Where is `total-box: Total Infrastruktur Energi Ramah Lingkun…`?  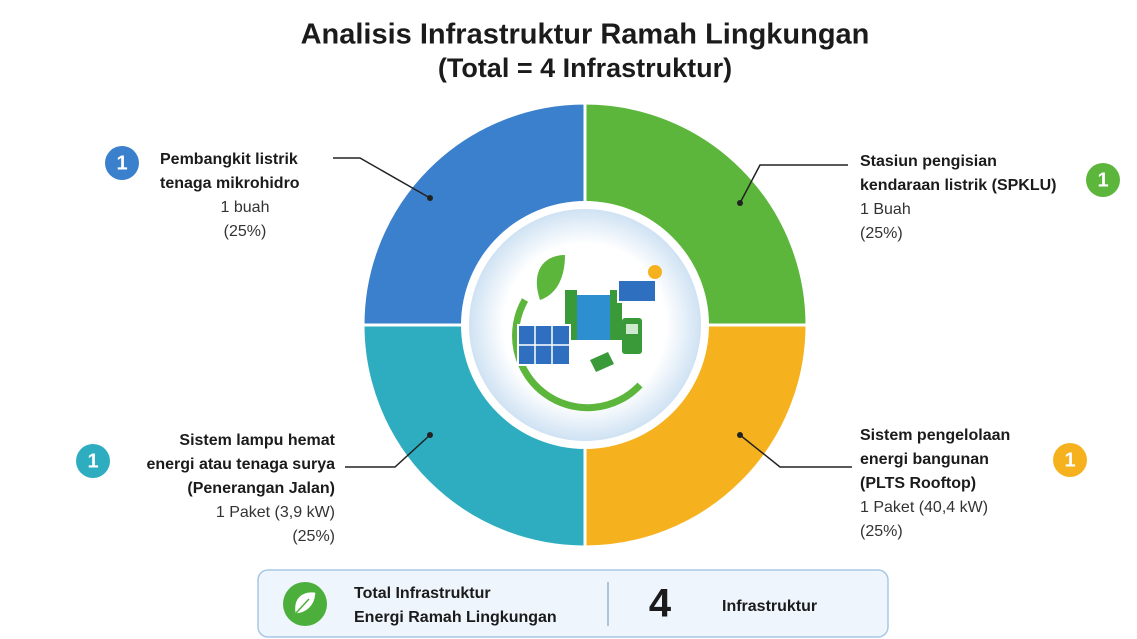
total-box: Total Infrastruktur Energi Ramah Lingkun… is located at coordinates (573, 603).